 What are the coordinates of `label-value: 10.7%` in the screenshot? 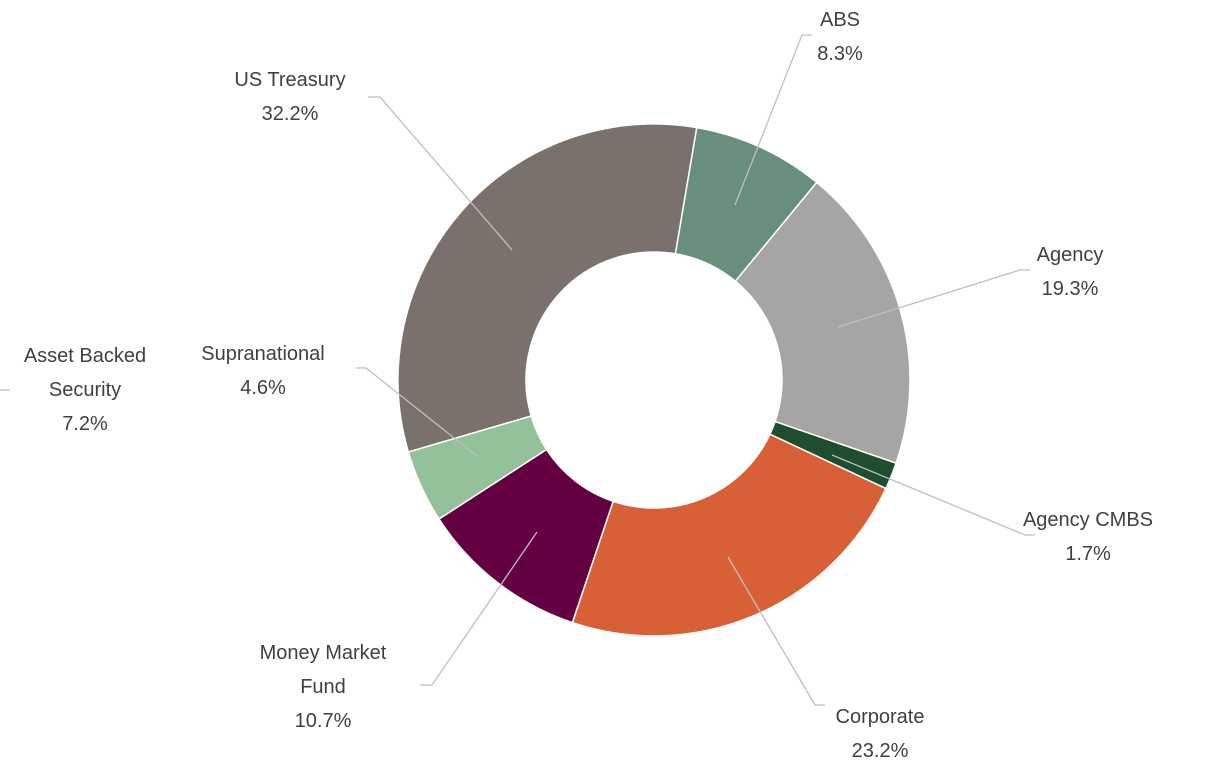 It's located at (323, 721).